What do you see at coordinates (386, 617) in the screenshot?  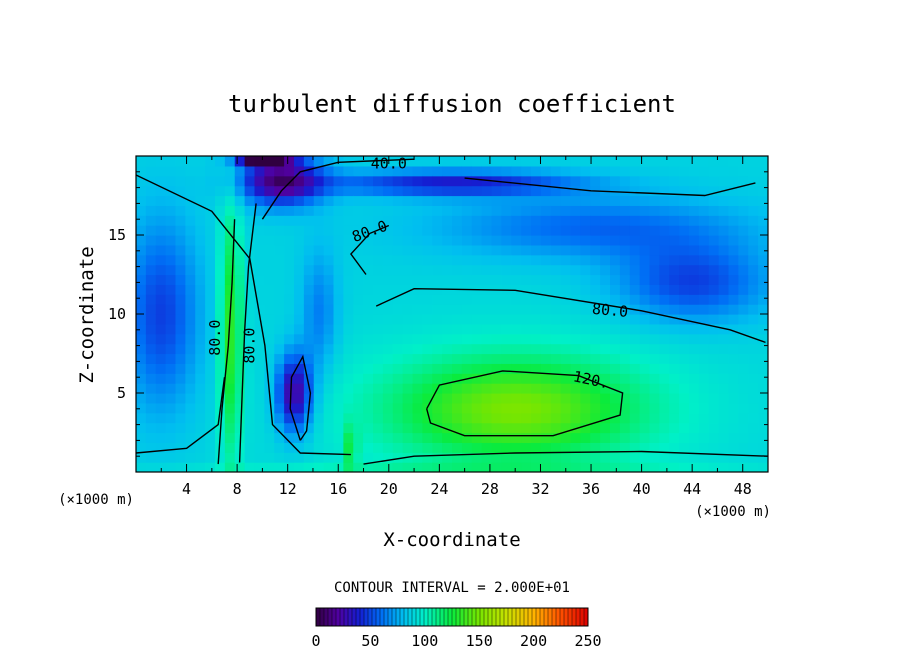 I see `colorbar-swatch` at bounding box center [386, 617].